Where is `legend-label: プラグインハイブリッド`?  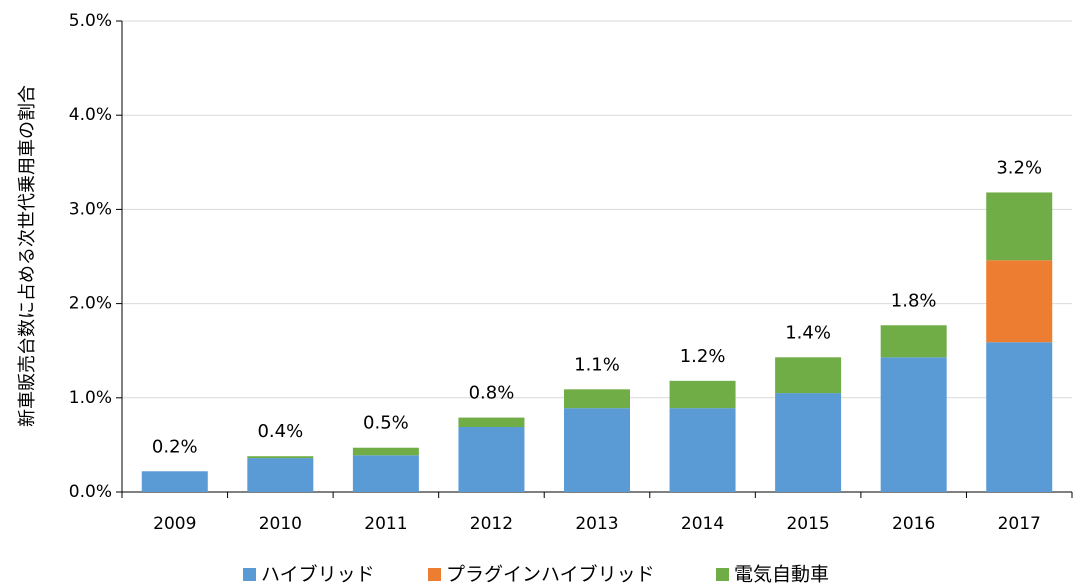
legend-label: プラグインハイブリッド is located at coordinates (550, 574).